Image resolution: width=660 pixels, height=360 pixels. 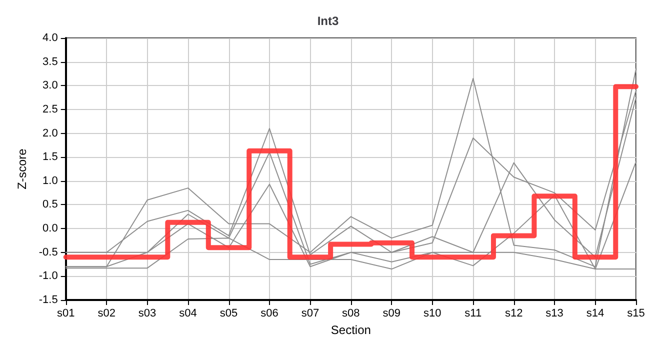 What do you see at coordinates (50, 86) in the screenshot?
I see `y-tick-label: 3.0` at bounding box center [50, 86].